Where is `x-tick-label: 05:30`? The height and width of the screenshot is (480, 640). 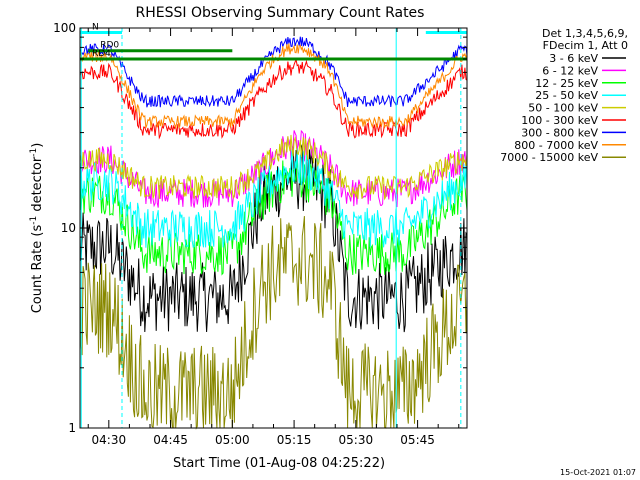
x-tick-label: 05:30 is located at coordinates (356, 440).